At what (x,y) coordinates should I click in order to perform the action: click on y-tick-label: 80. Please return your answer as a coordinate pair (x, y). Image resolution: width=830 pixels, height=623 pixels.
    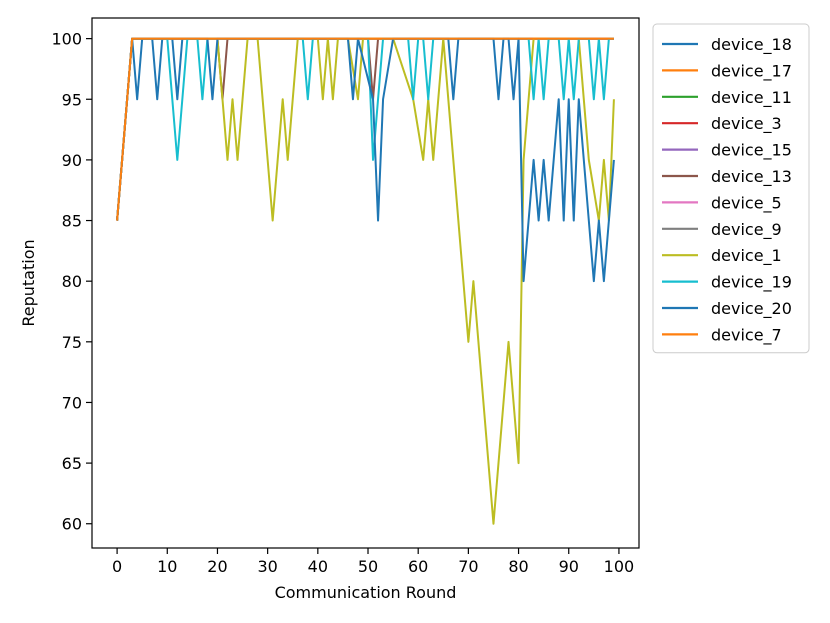
    Looking at the image, I should click on (72, 281).